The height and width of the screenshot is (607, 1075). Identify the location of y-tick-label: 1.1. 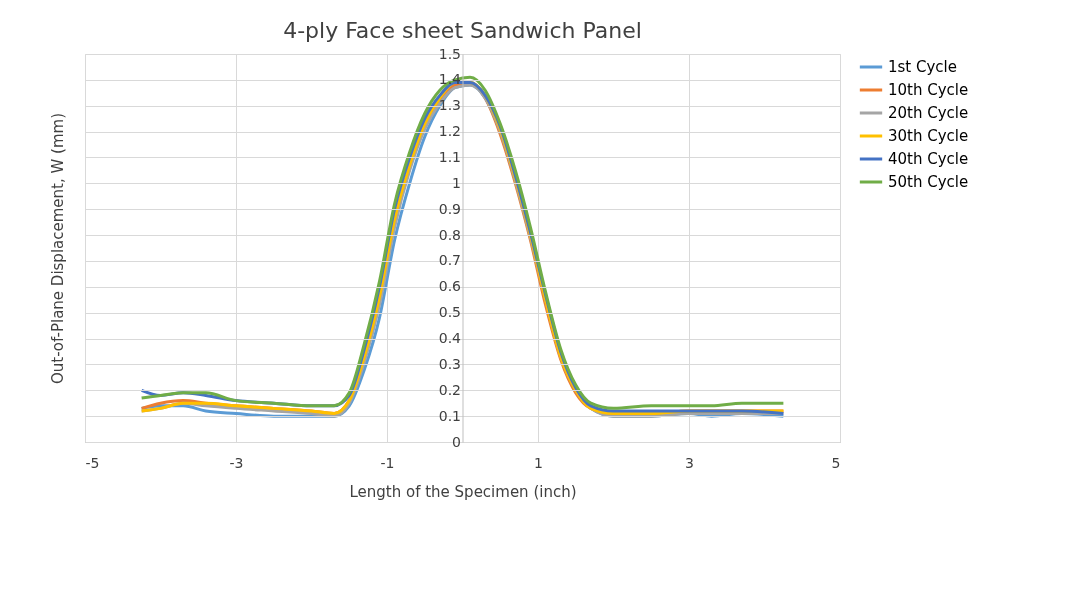
(449, 156).